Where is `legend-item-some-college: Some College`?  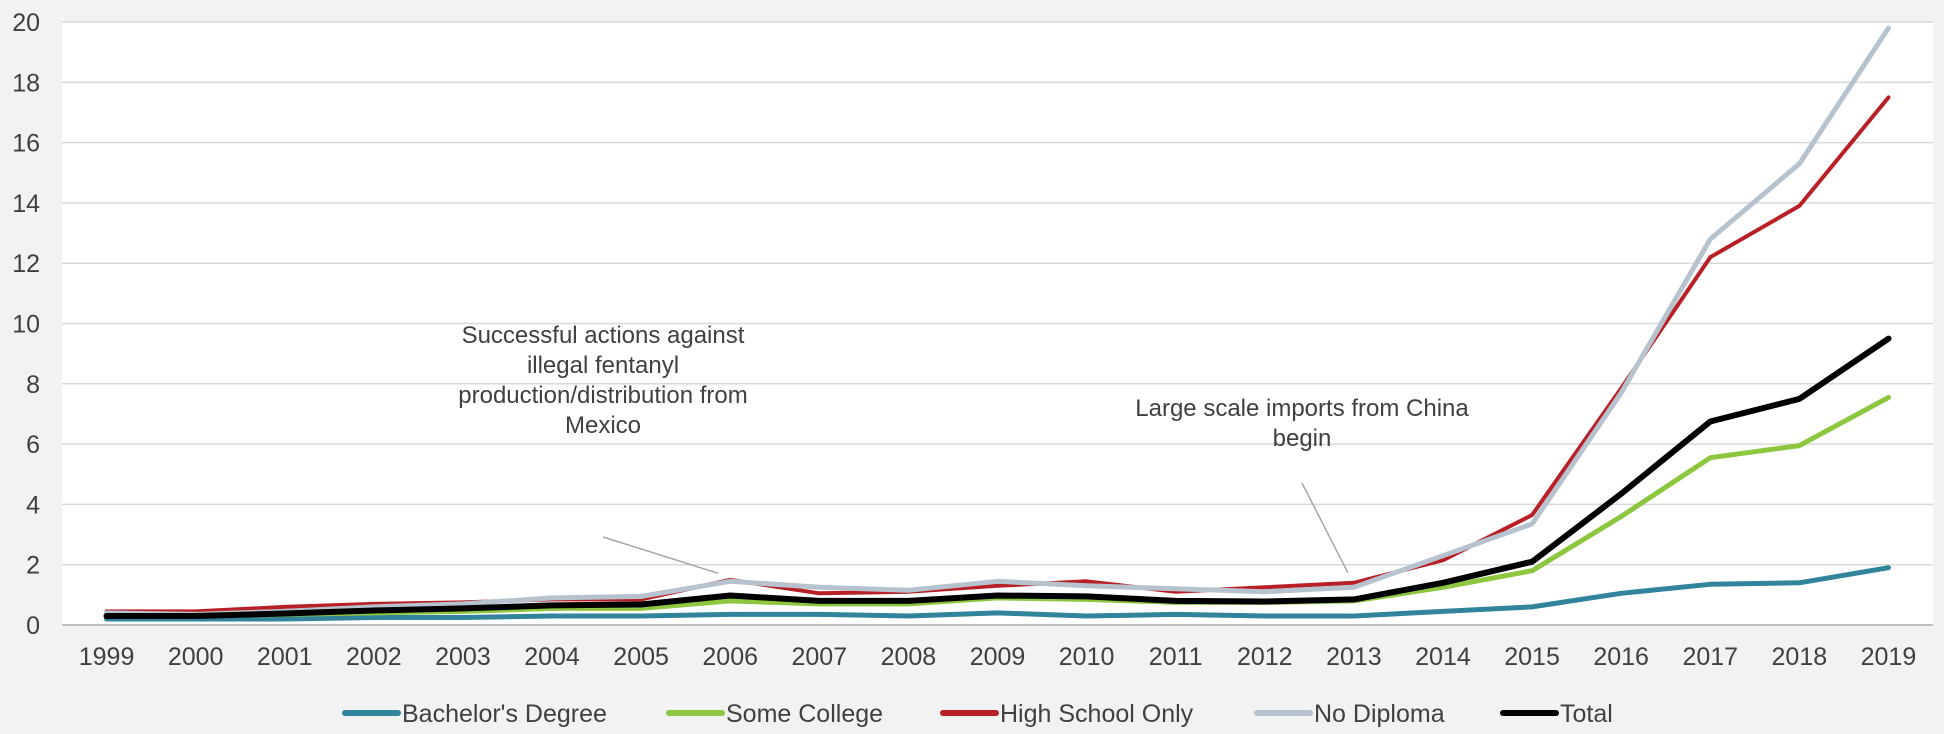
legend-item-some-college: Some College is located at coordinates (774, 714).